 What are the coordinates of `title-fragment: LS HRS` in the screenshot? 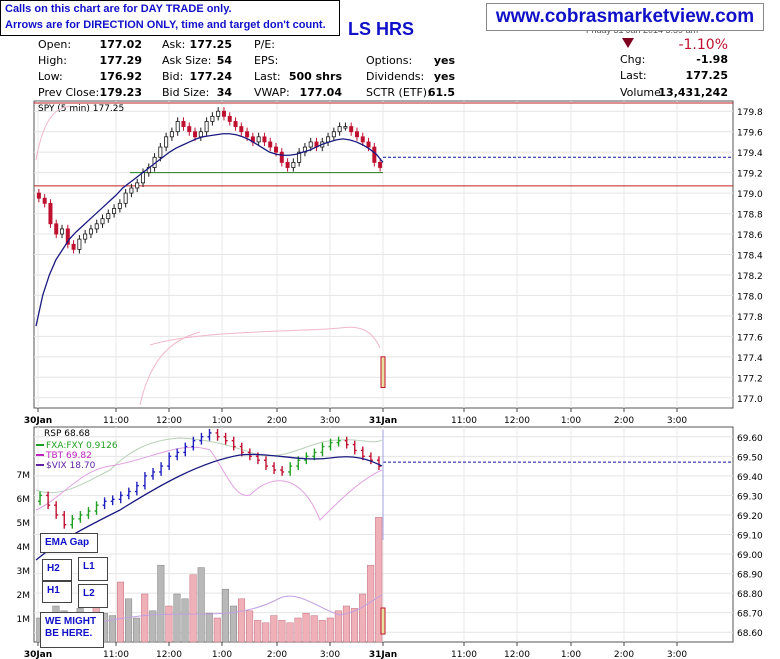 It's located at (381, 29).